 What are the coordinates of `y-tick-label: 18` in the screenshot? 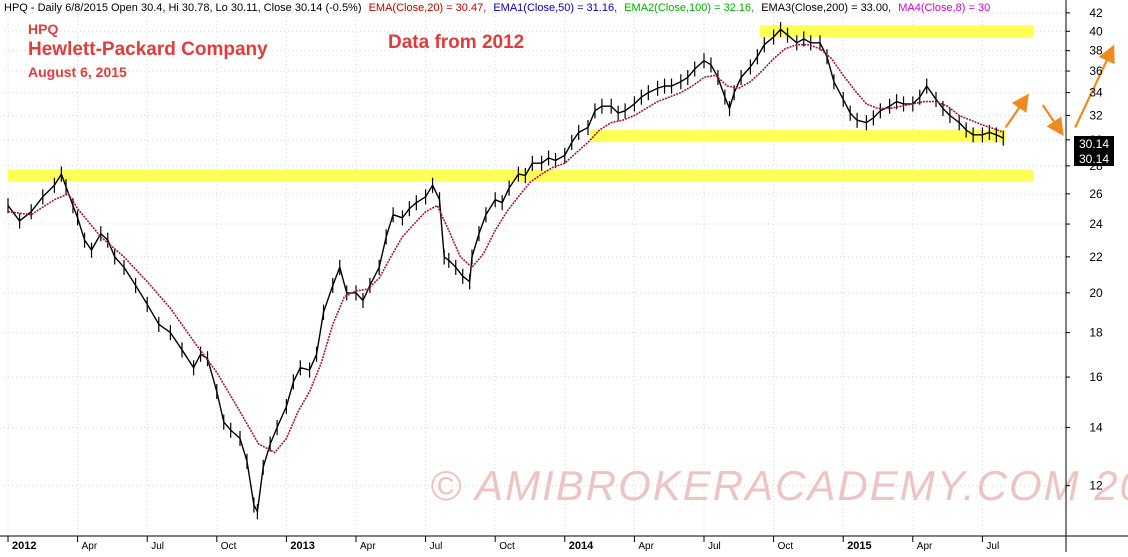 It's located at (1096, 333).